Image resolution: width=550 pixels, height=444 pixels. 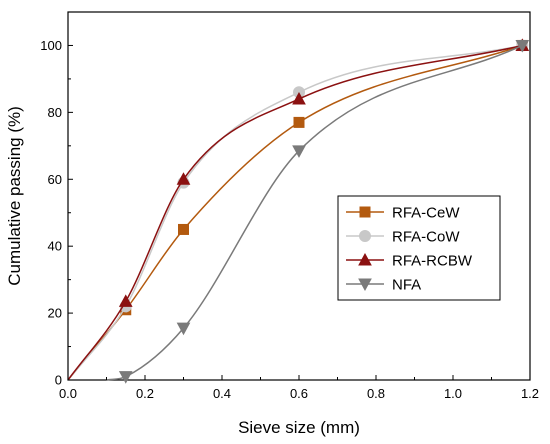 I want to click on x-tick-label: 0.0, so click(x=68, y=393).